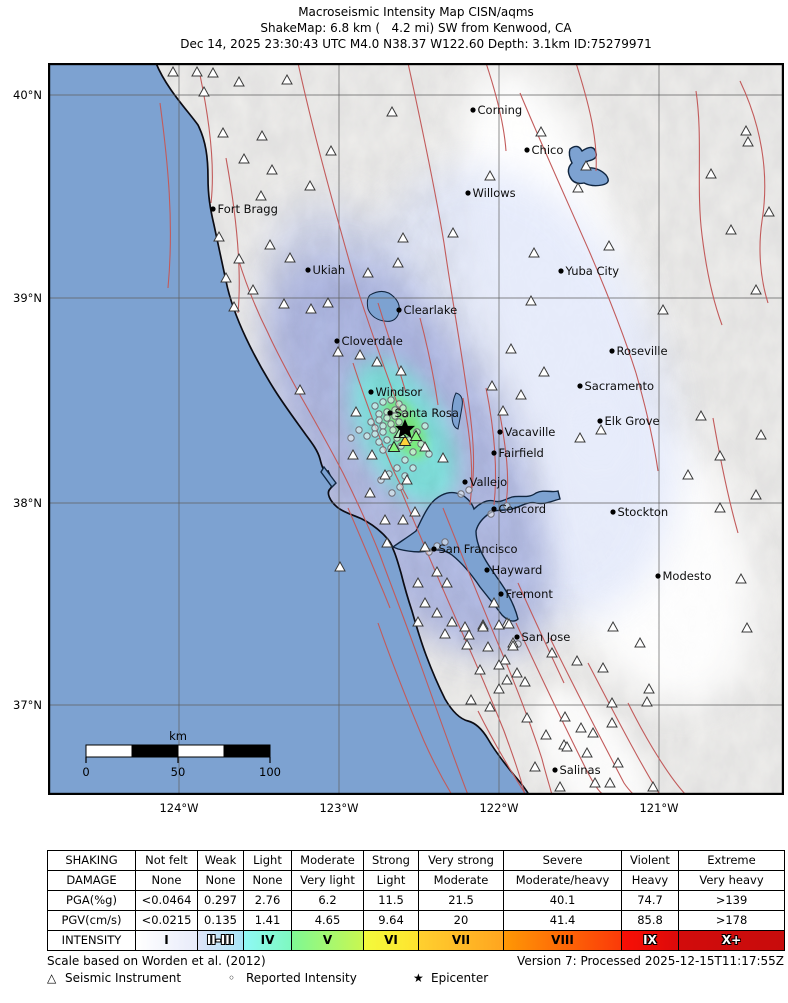 This screenshot has height=1003, width=788. What do you see at coordinates (615, 386) in the screenshot?
I see `city-marker: Sacramento` at bounding box center [615, 386].